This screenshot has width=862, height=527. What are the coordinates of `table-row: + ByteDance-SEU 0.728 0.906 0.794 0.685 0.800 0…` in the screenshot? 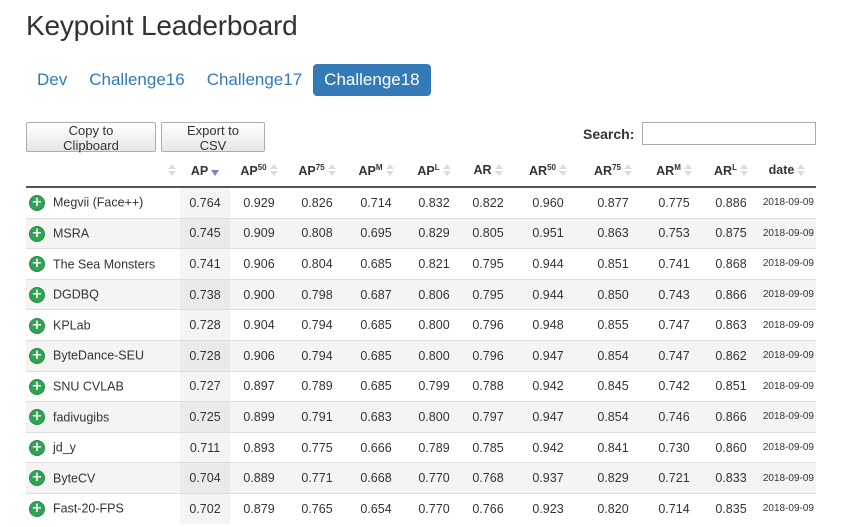 It's located at (421, 355).